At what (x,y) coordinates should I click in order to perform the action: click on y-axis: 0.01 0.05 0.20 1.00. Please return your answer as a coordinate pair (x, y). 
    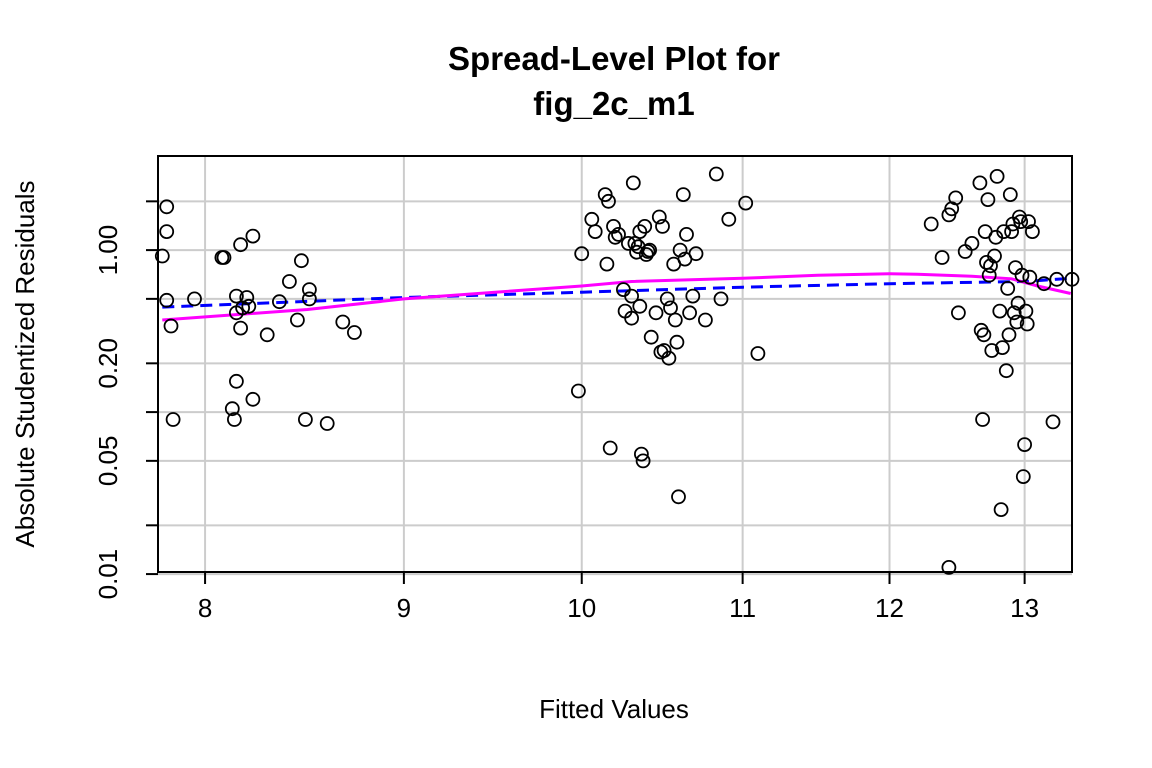
    Looking at the image, I should click on (125, 399).